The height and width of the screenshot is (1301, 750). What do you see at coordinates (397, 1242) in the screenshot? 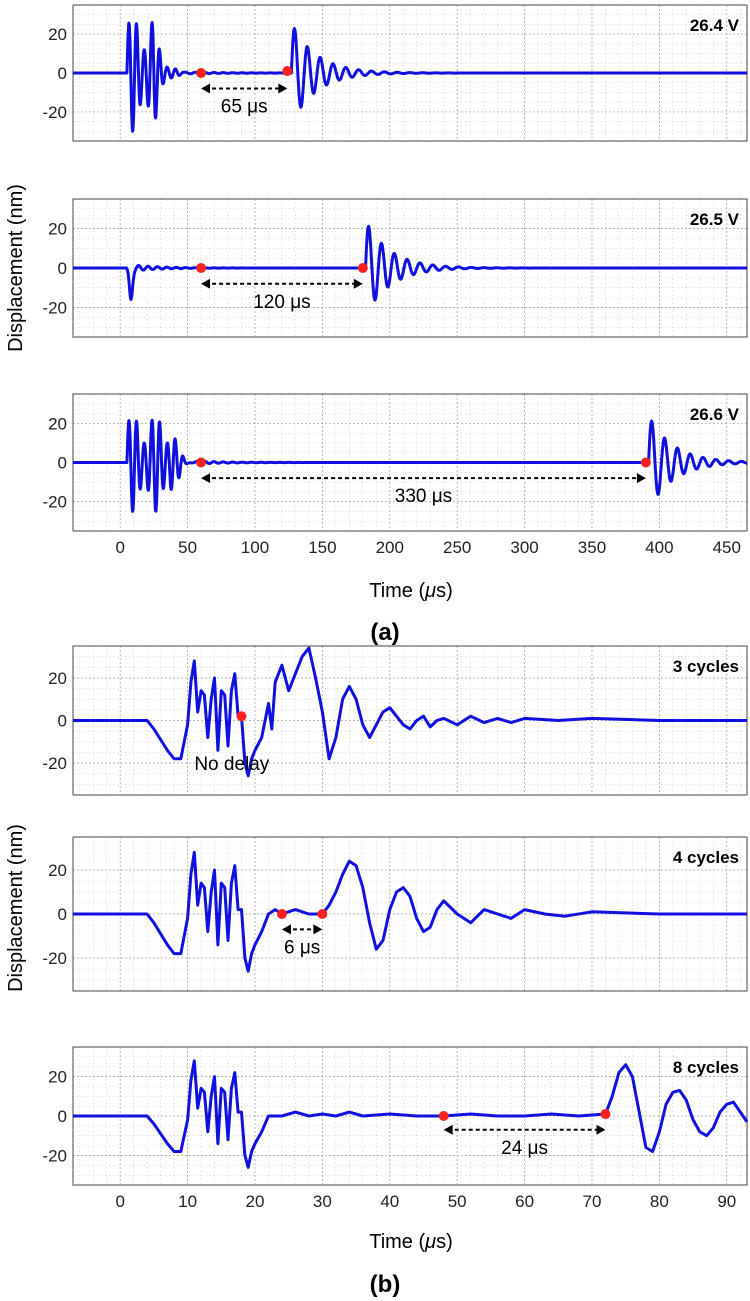
I see `xlabel-b-prefix: Time (` at bounding box center [397, 1242].